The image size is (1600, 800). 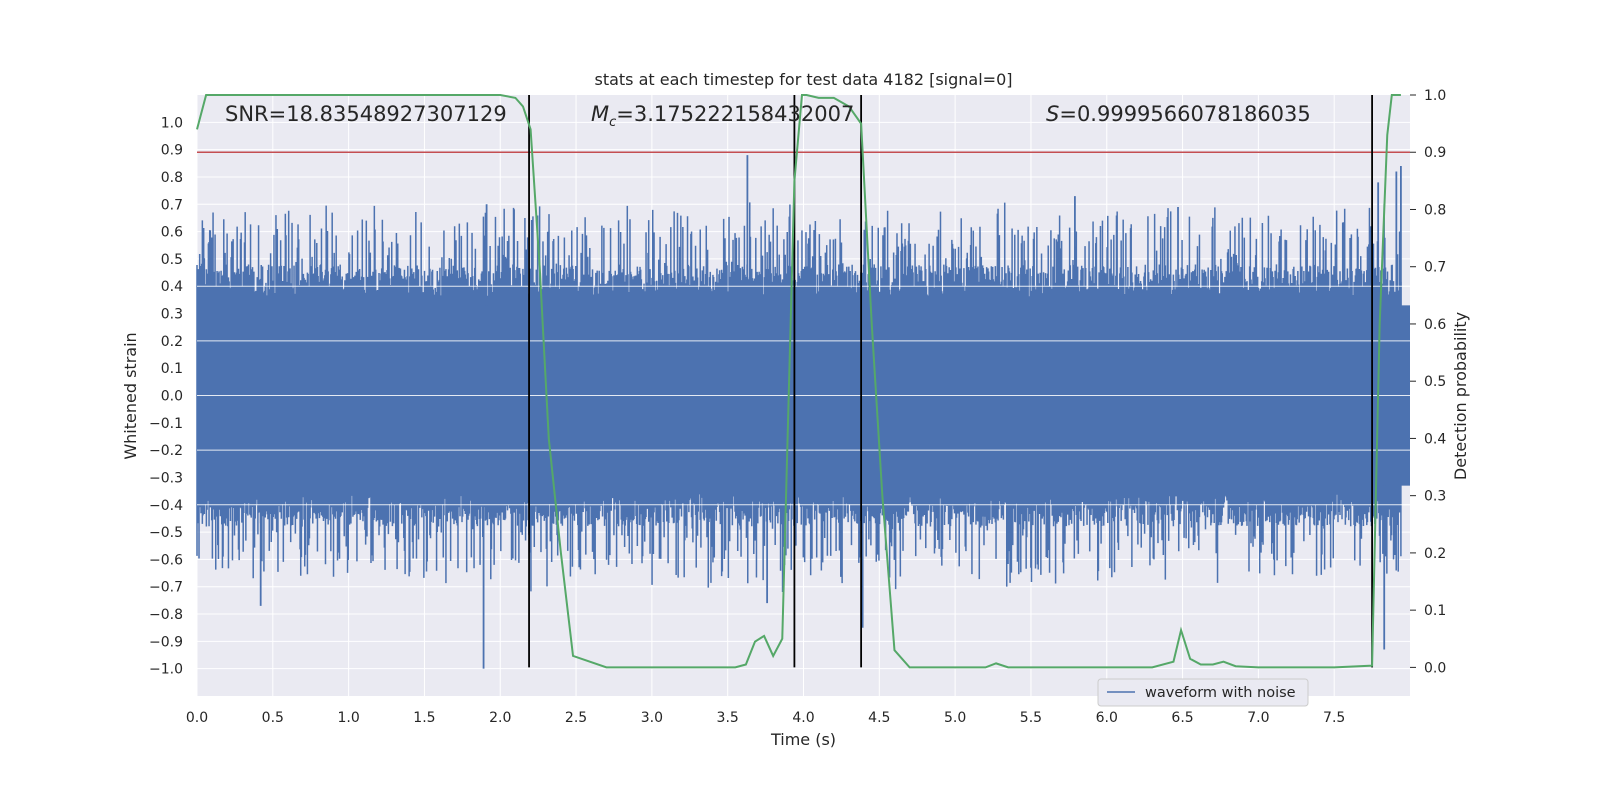 What do you see at coordinates (172, 233) in the screenshot?
I see `y-tick-label: 0.6` at bounding box center [172, 233].